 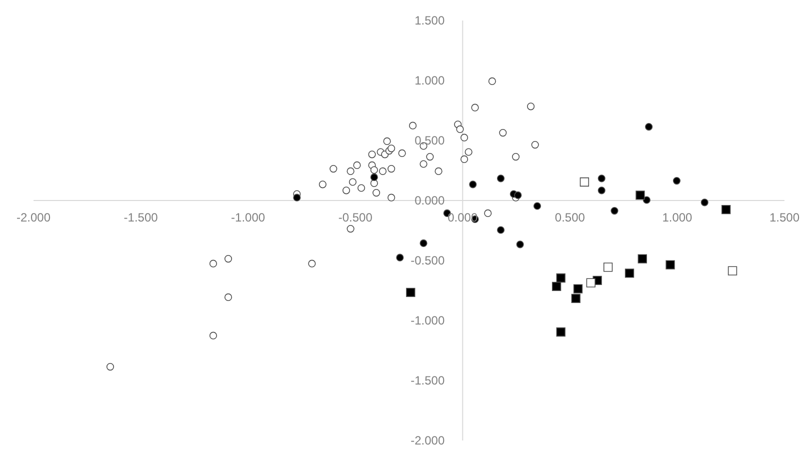 What do you see at coordinates (677, 217) in the screenshot?
I see `x-tick-label: 1.000` at bounding box center [677, 217].